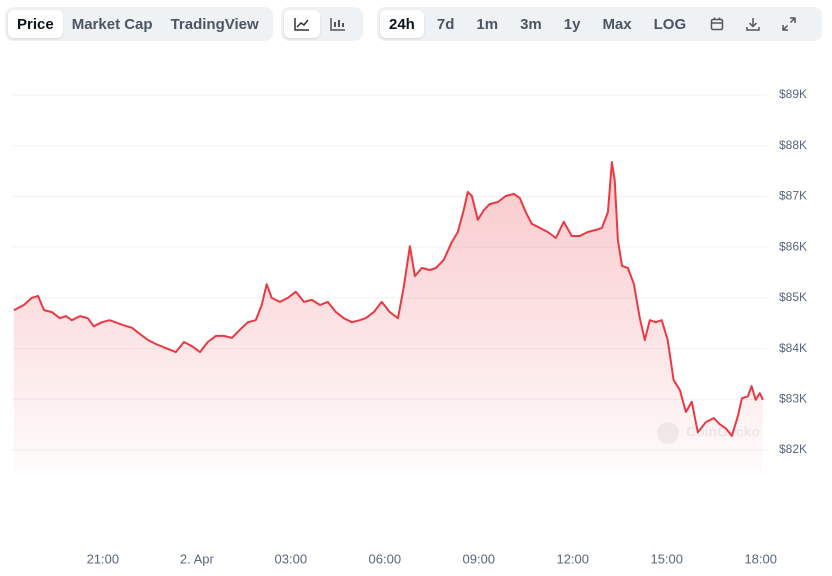  I want to click on y-tick-label: $84K, so click(793, 348).